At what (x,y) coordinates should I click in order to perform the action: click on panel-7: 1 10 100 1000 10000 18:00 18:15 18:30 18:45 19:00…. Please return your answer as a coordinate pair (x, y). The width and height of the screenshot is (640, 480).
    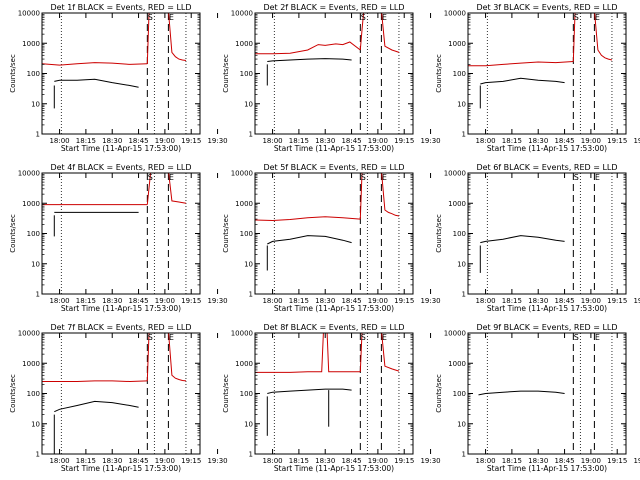
    Looking at the image, I should click on (118, 398).